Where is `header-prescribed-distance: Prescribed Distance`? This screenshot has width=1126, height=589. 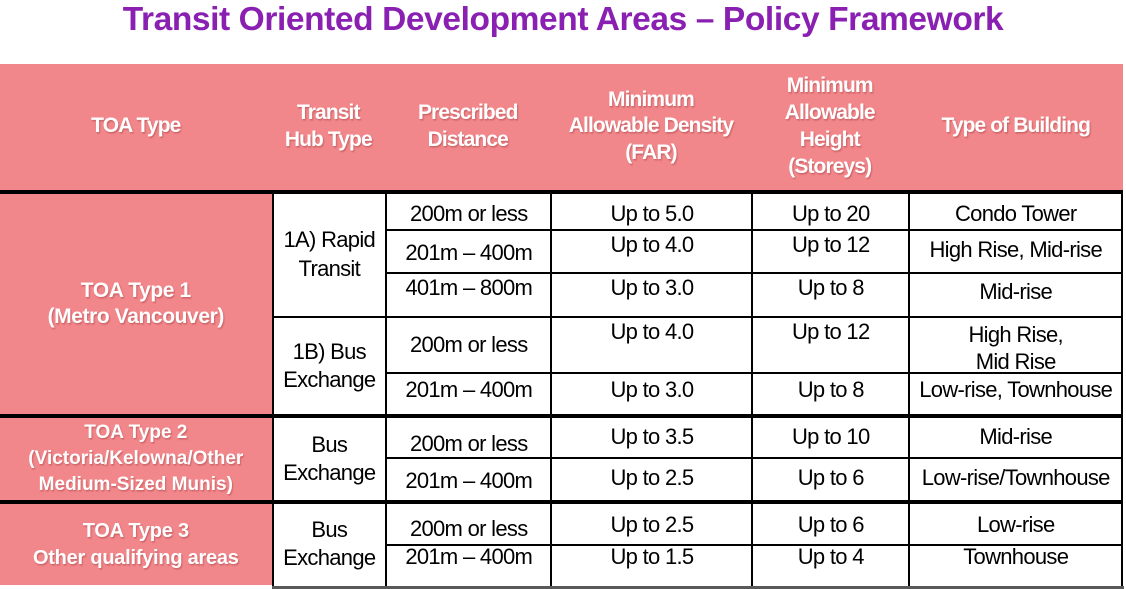 header-prescribed-distance: Prescribed Distance is located at coordinates (467, 127).